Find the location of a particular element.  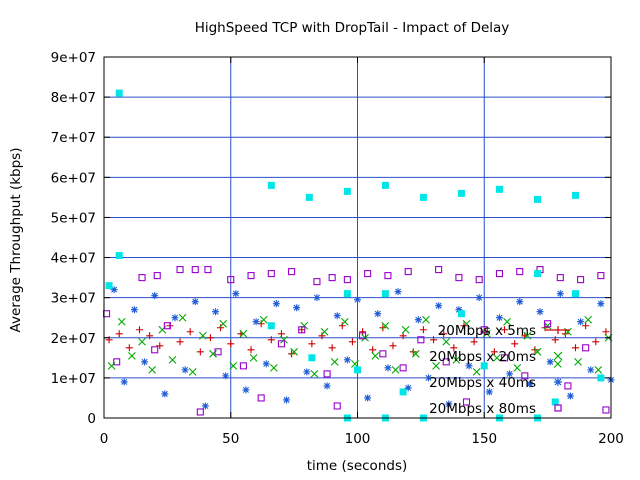

y-tick-label: 1e+07 is located at coordinates (73, 379).